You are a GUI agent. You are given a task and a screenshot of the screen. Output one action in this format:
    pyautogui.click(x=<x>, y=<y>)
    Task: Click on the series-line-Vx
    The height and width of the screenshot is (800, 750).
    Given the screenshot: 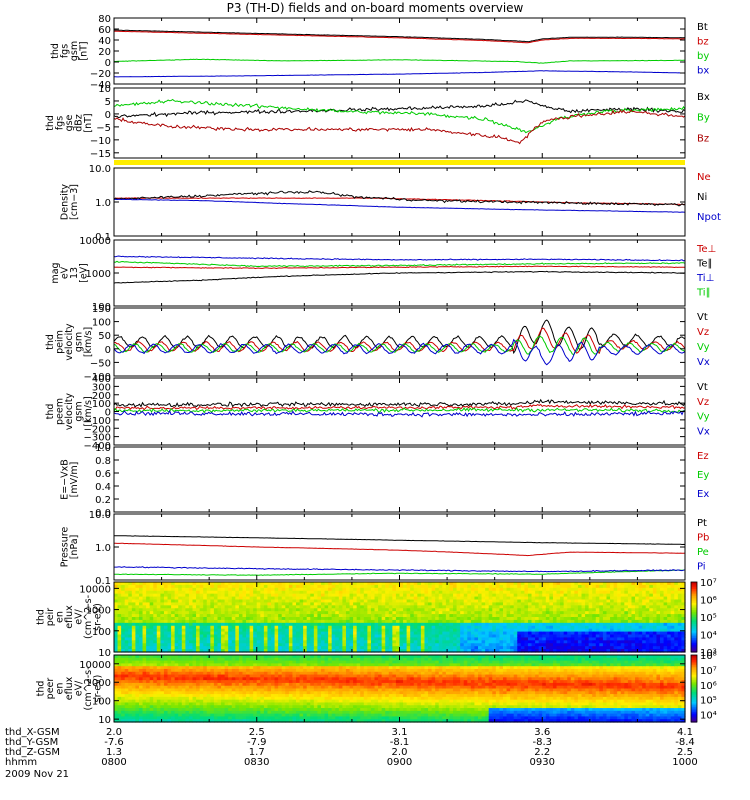 What is the action you would take?
    pyautogui.click(x=399, y=413)
    